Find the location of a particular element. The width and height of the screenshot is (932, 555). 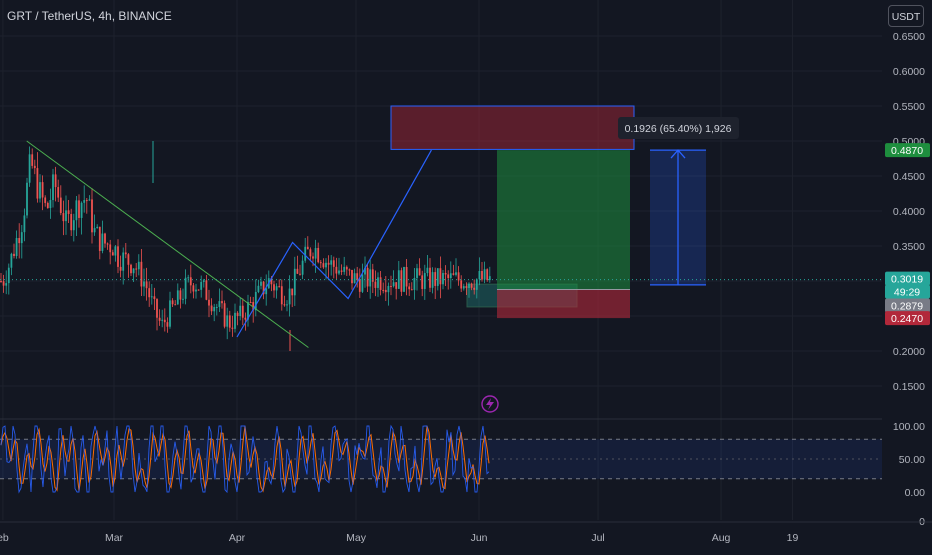

profit-zone is located at coordinates (563, 220).